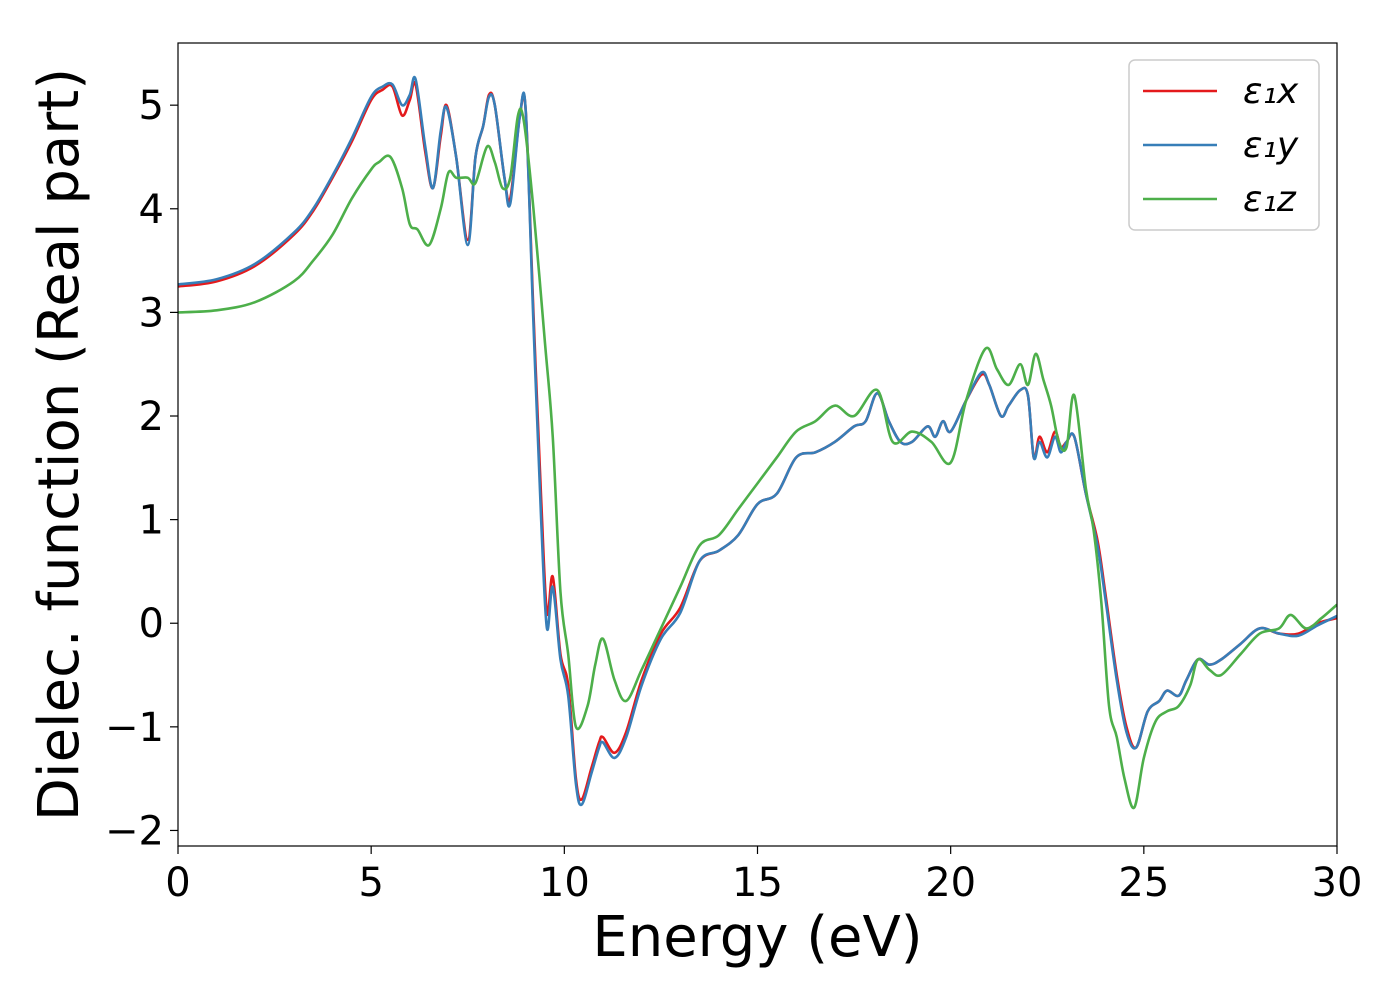  I want to click on y-tick-label: 1, so click(151, 521).